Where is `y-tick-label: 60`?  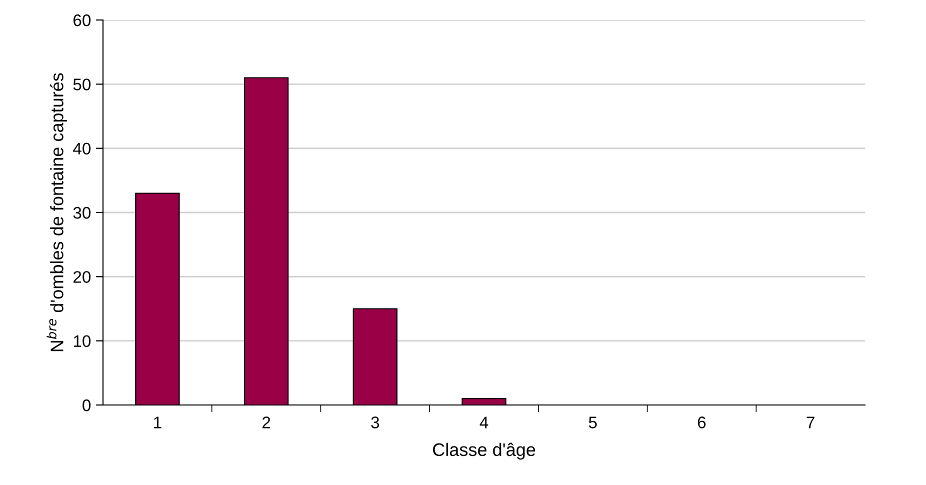
y-tick-label: 60 is located at coordinates (82, 20).